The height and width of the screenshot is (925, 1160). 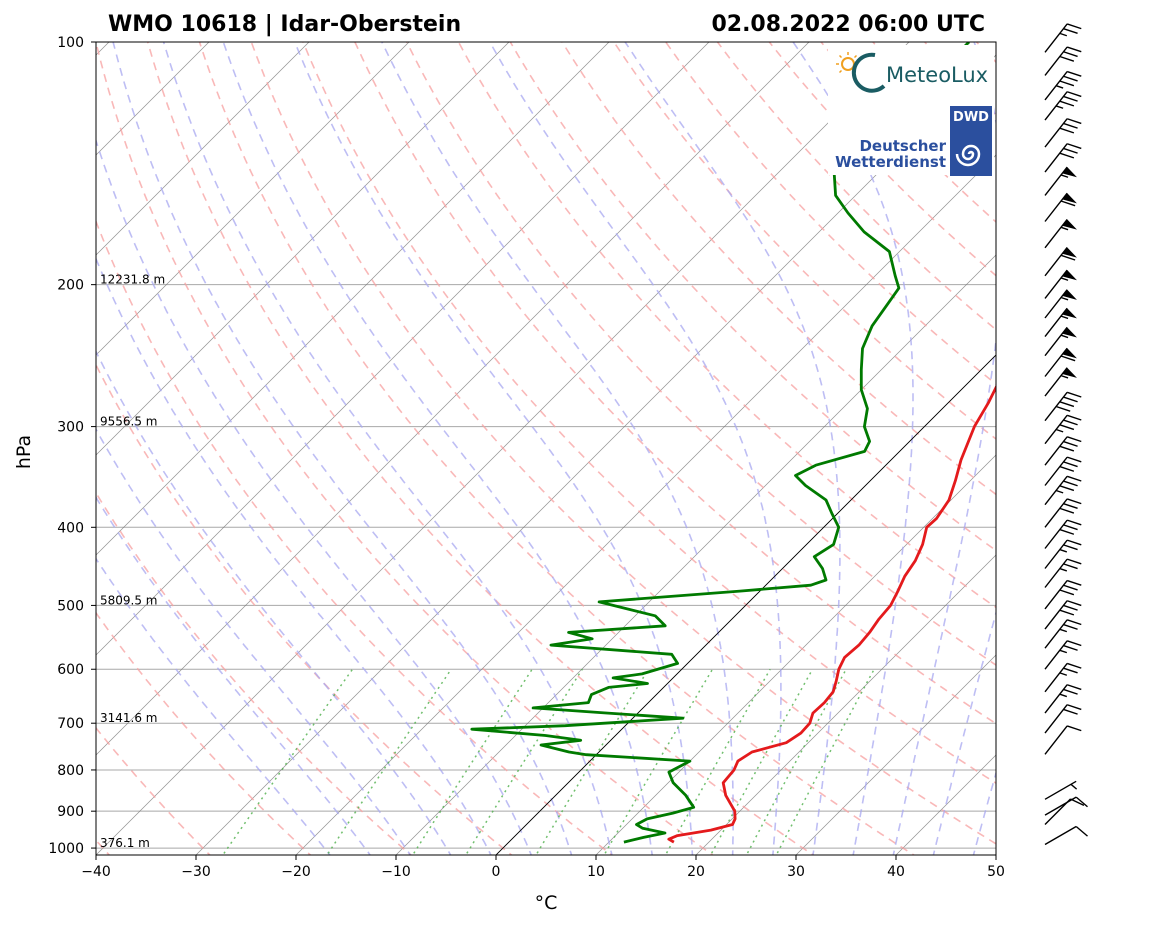 I want to click on y-tick-label: 300, so click(x=70, y=428).